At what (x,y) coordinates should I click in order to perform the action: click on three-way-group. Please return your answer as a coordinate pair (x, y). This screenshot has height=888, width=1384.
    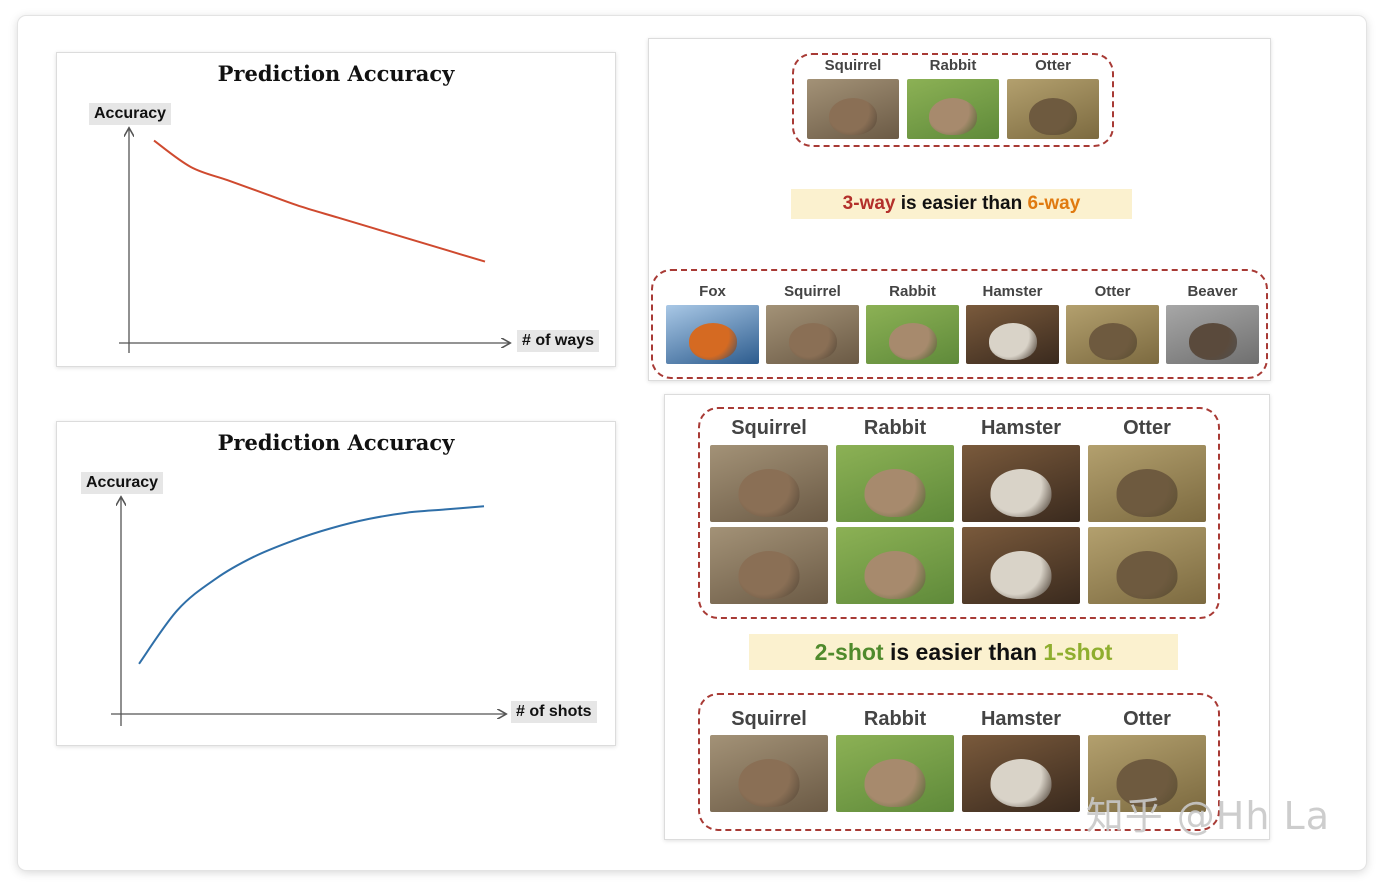
    Looking at the image, I should click on (953, 100).